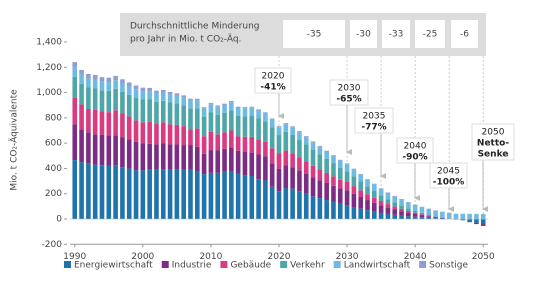 Image resolution: width=540 pixels, height=306 pixels. What do you see at coordinates (195, 27) in the screenshot?
I see `reduction-header: Durchschnittliche Minderung` at bounding box center [195, 27].